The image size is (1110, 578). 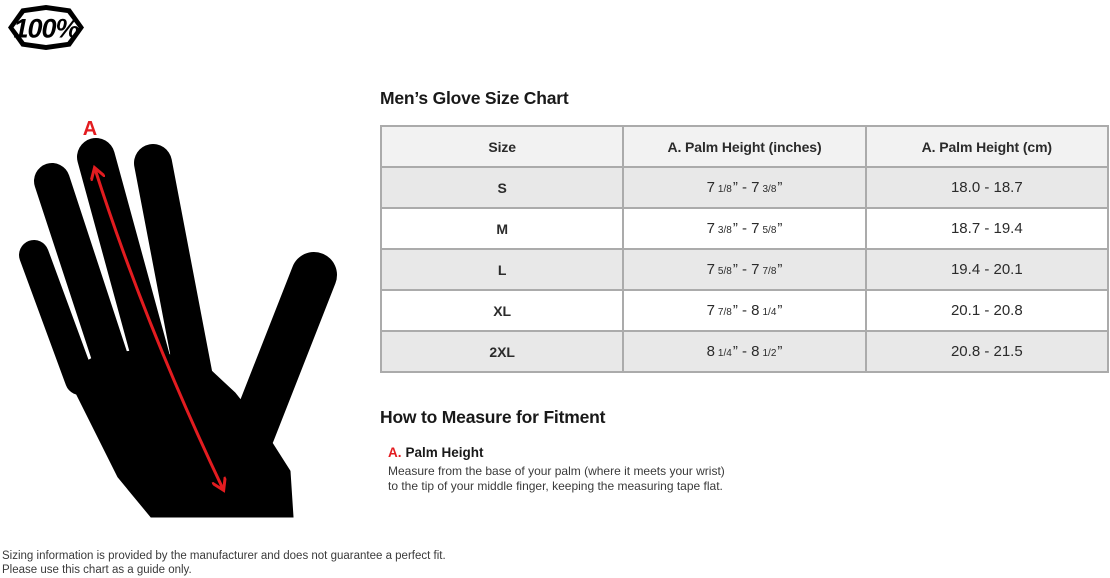 I want to click on measure-item-letter: A., so click(x=395, y=452).